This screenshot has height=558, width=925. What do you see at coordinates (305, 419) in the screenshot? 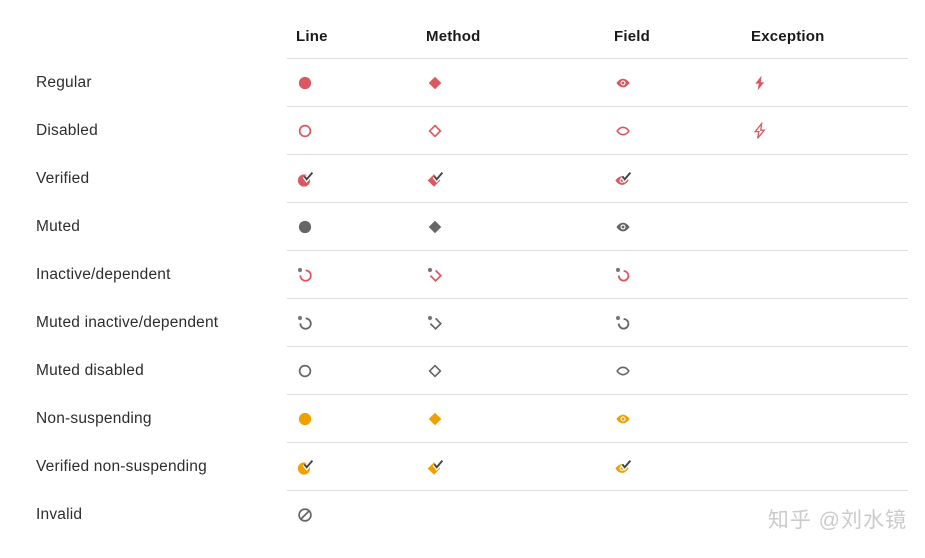
I see `non-suspending-line-breakpoint-icon` at bounding box center [305, 419].